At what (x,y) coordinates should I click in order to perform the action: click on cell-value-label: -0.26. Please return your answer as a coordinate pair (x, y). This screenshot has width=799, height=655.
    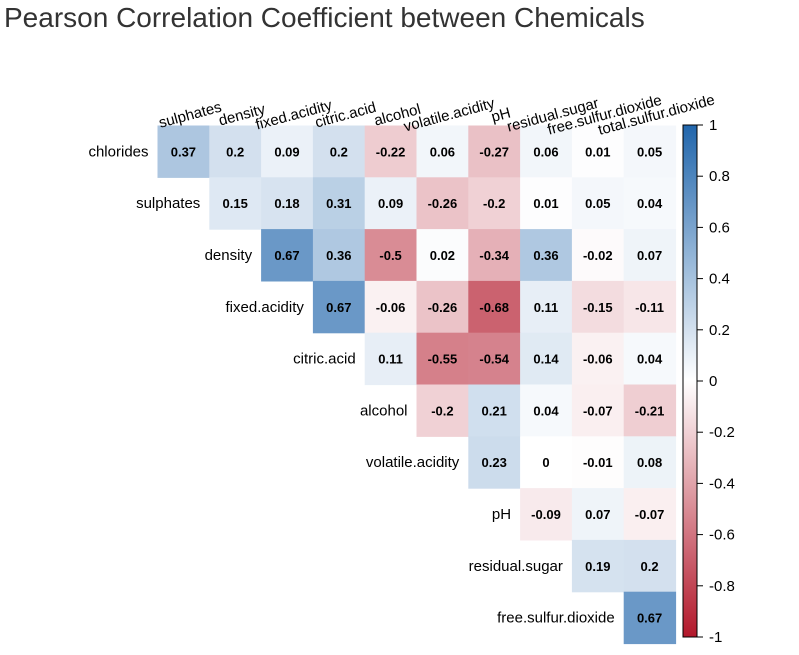
    Looking at the image, I should click on (443, 307).